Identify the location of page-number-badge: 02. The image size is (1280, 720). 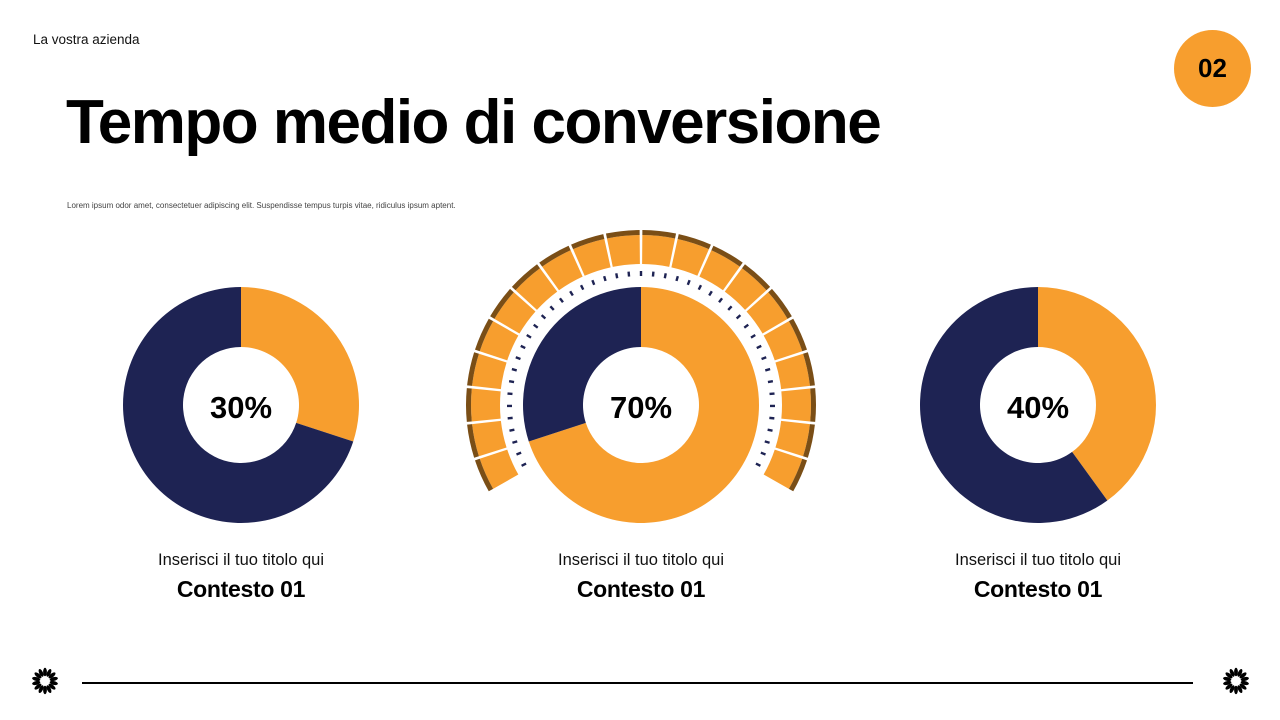
(1212, 68).